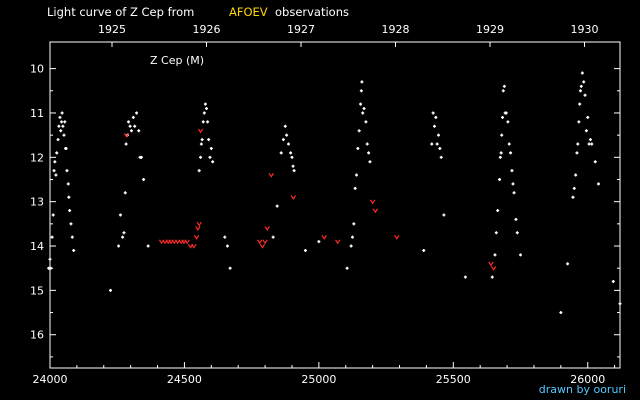 The height and width of the screenshot is (400, 640). I want to click on top-tick-label: 1929, so click(490, 29).